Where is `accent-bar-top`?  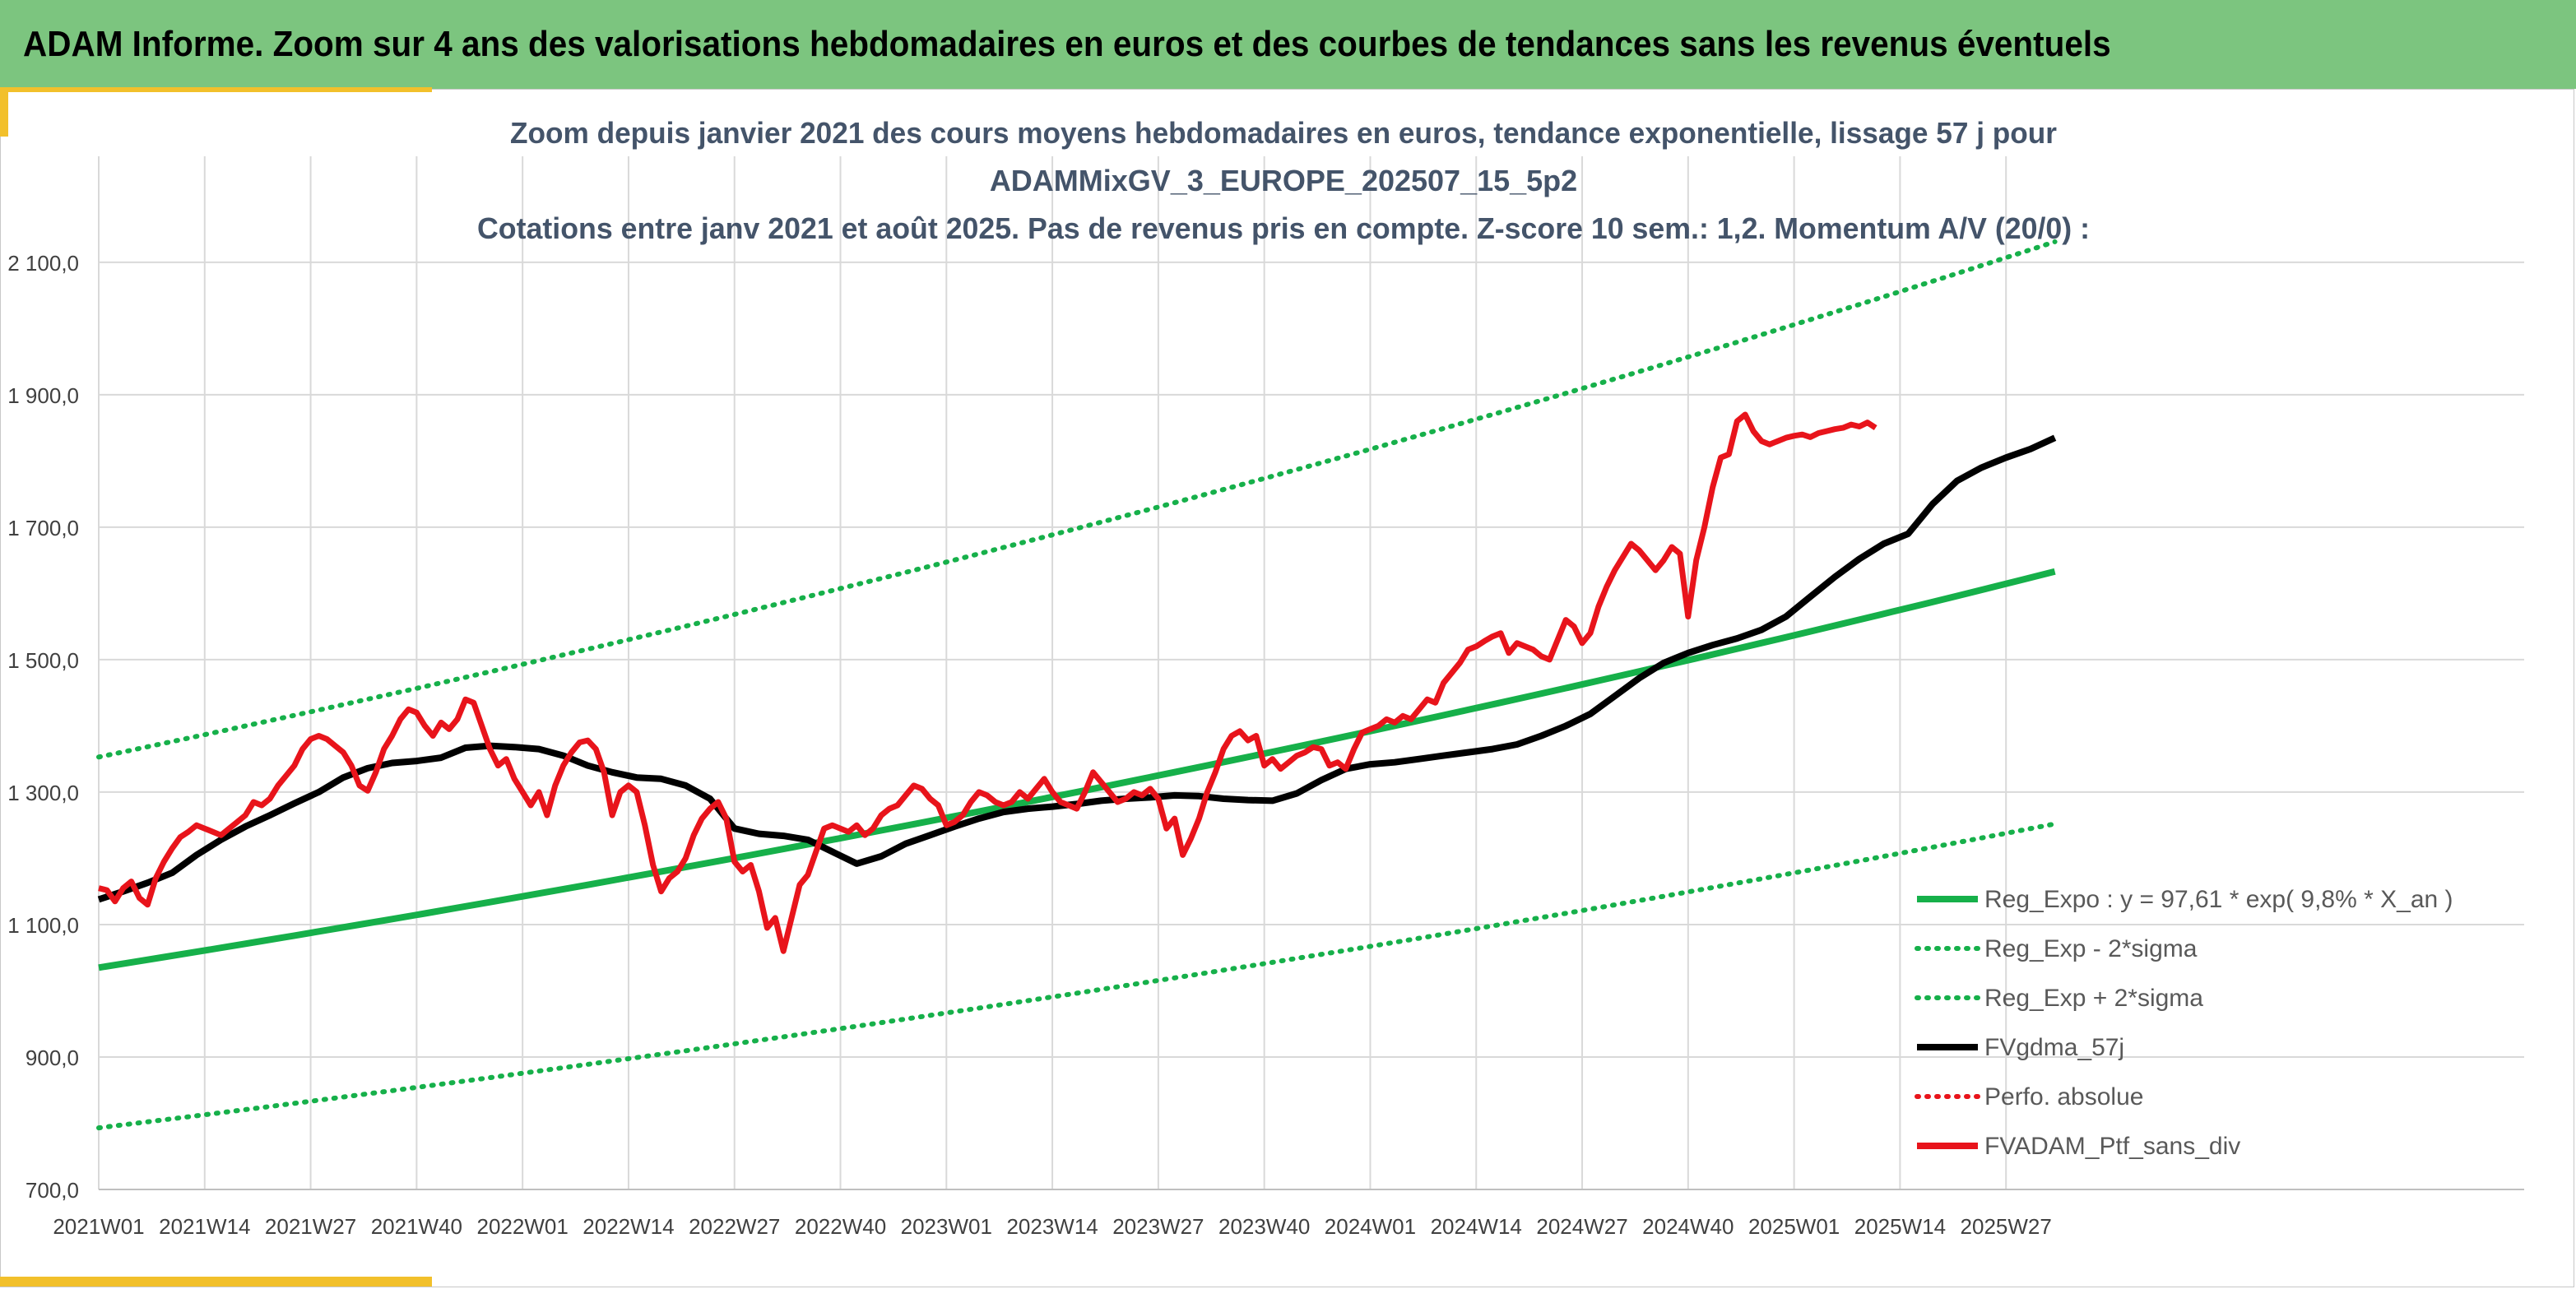 accent-bar-top is located at coordinates (216, 89).